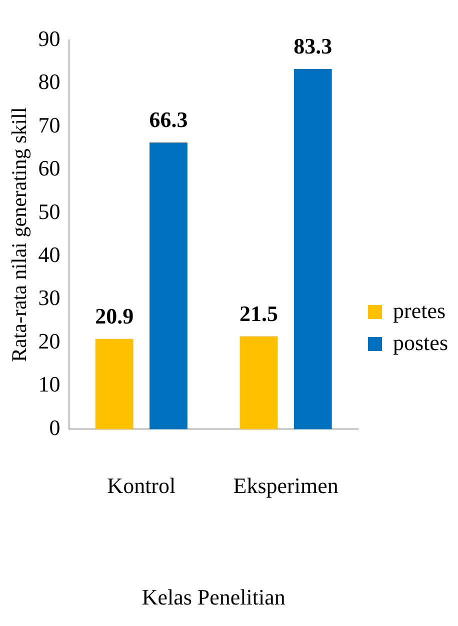 This screenshot has width=458, height=626. I want to click on y-tick-label: 40, so click(49, 255).